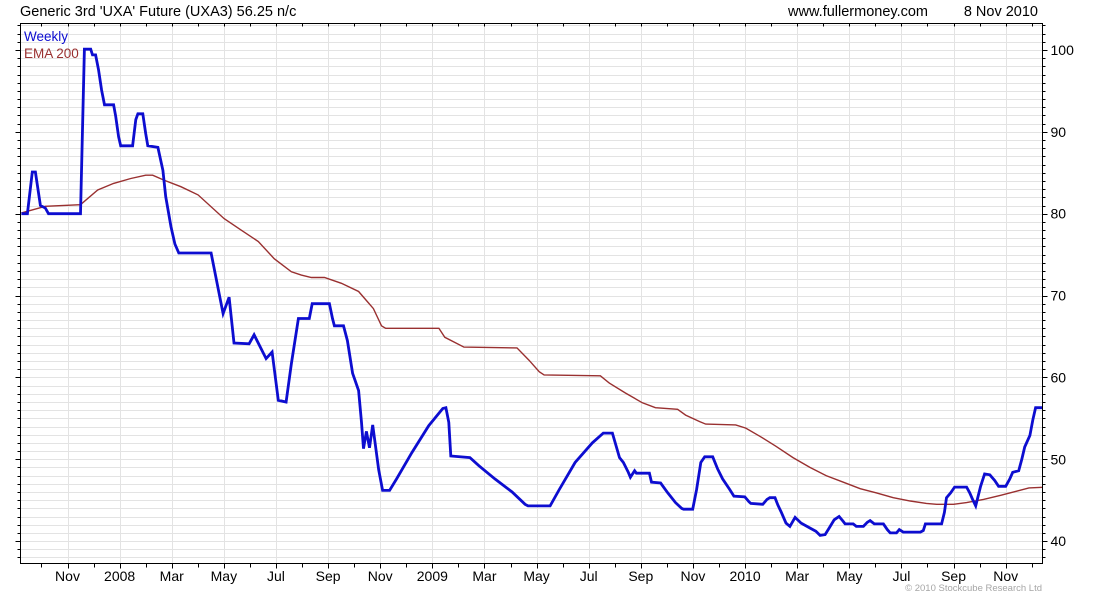 The width and height of the screenshot is (1100, 600). I want to click on copyright-label: © 2010 Stockcube Research Ltd, so click(973, 588).